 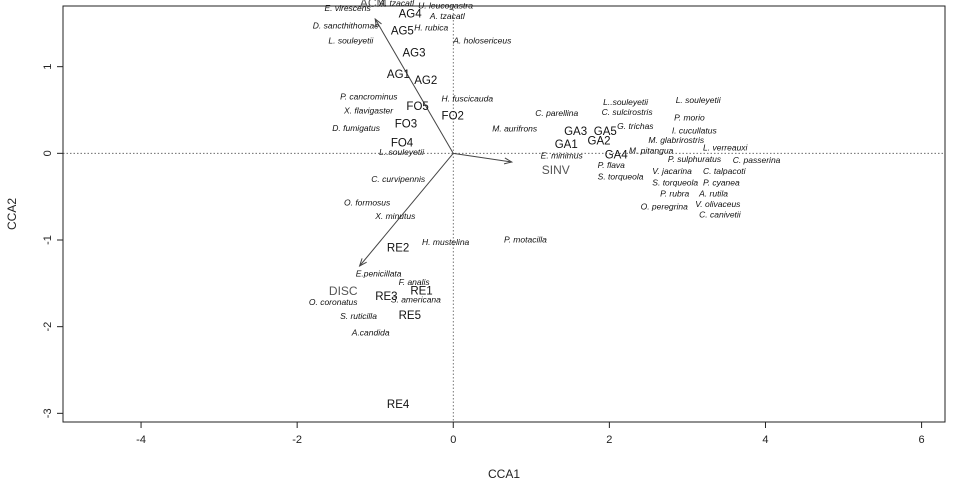 What do you see at coordinates (721, 182) in the screenshot?
I see `species-label: P. cyanea` at bounding box center [721, 182].